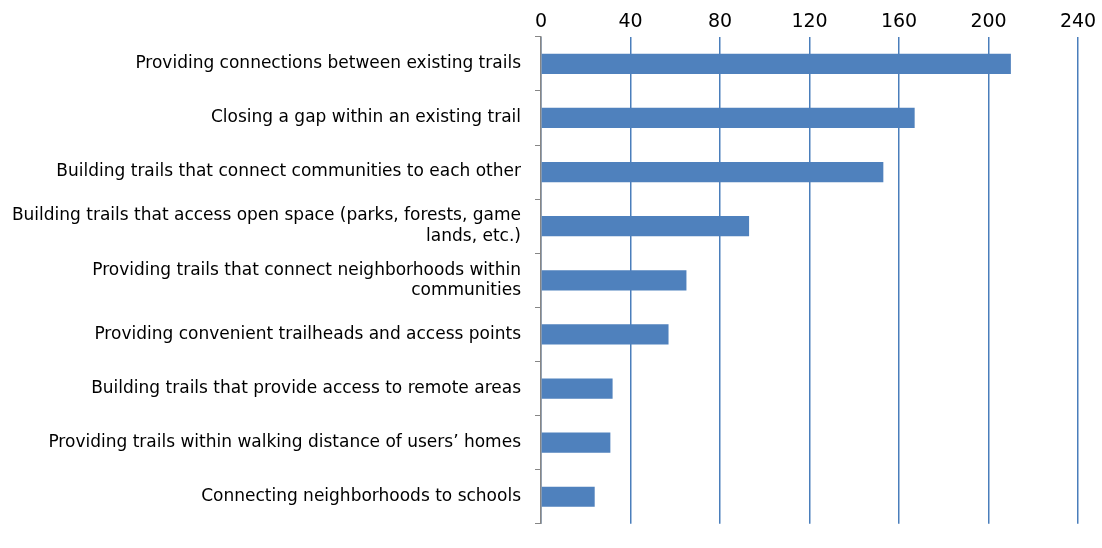 The height and width of the screenshot is (548, 1102). Describe the element at coordinates (328, 62) in the screenshot. I see `y-tick-label: Providing connections between existing trails` at that location.